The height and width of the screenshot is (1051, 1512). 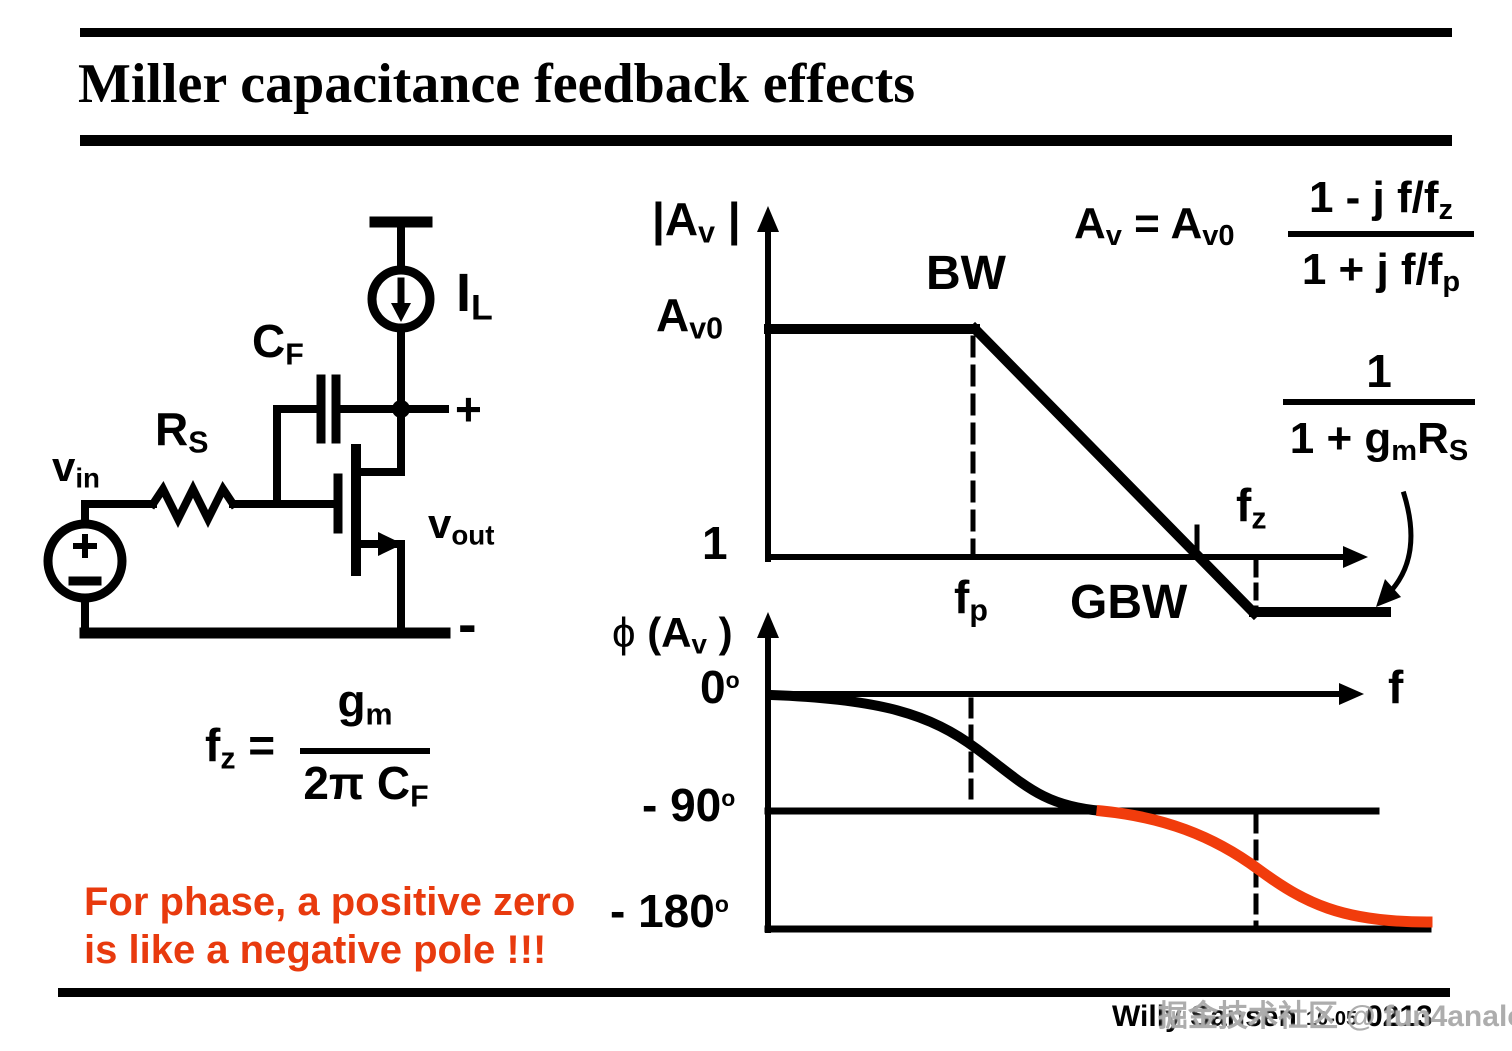 I want to click on output-plus-label: +, so click(x=468, y=409).